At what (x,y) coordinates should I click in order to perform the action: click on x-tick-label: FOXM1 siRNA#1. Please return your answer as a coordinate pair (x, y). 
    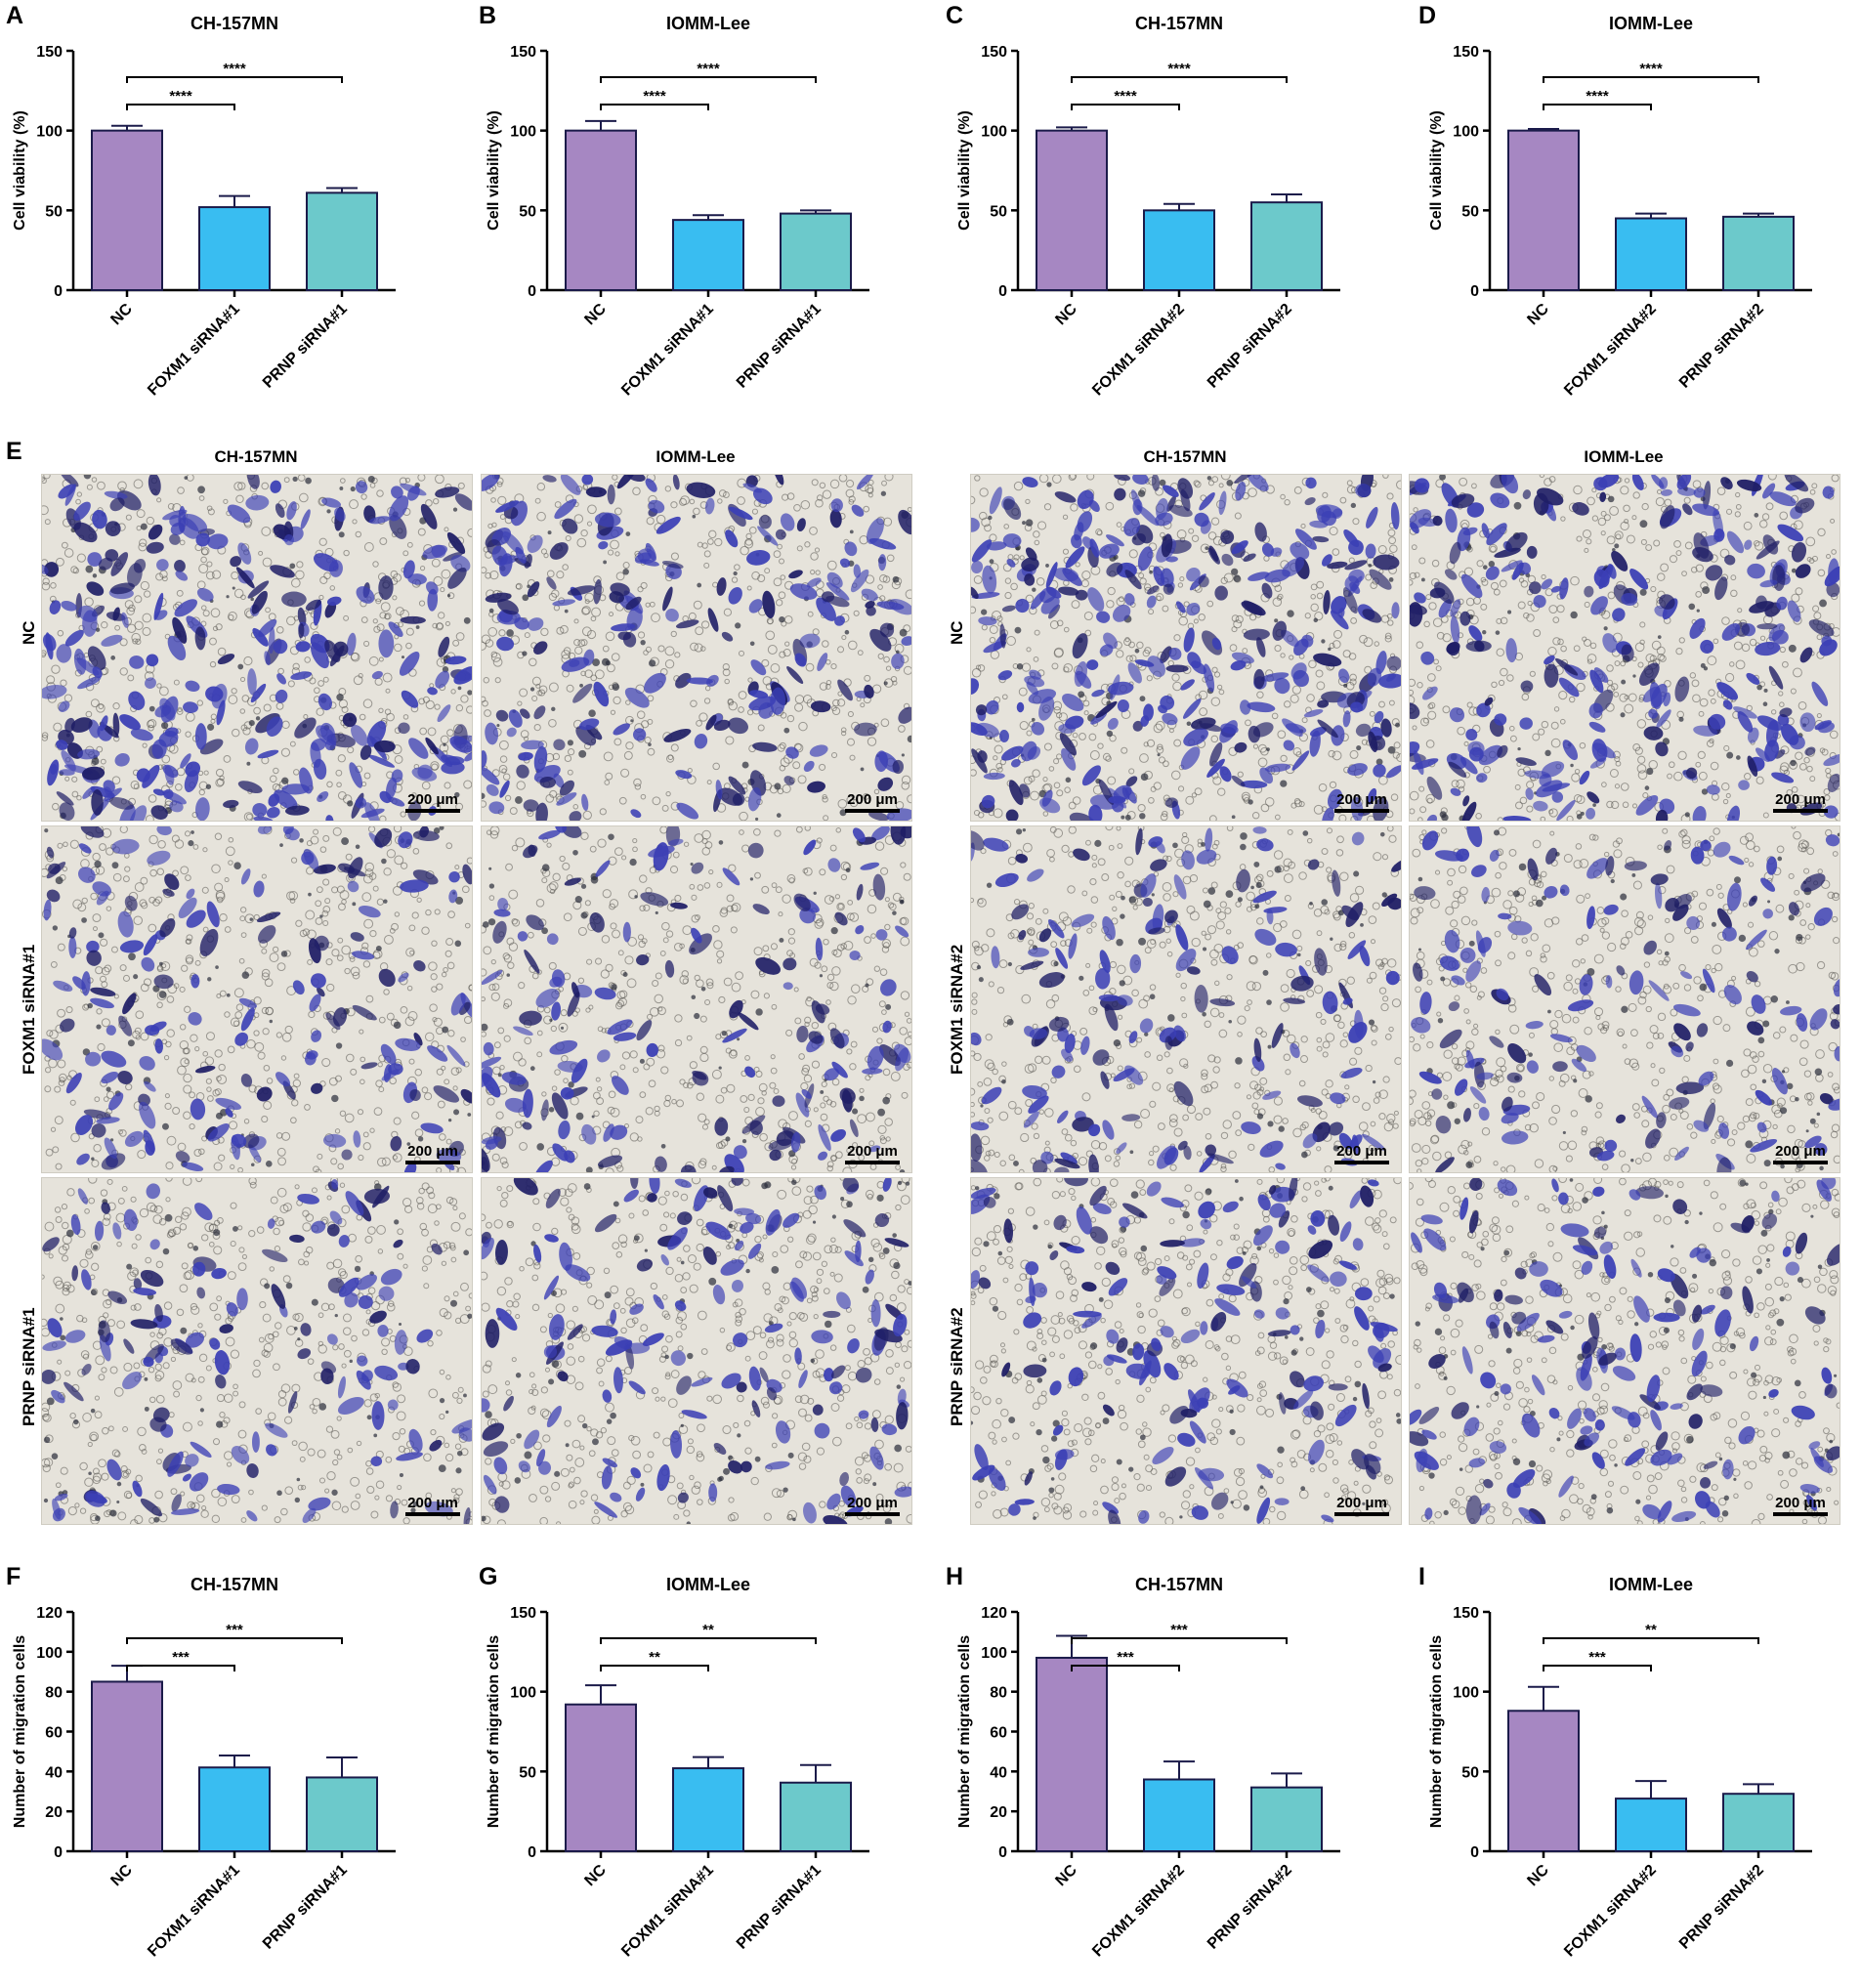
    Looking at the image, I should click on (667, 350).